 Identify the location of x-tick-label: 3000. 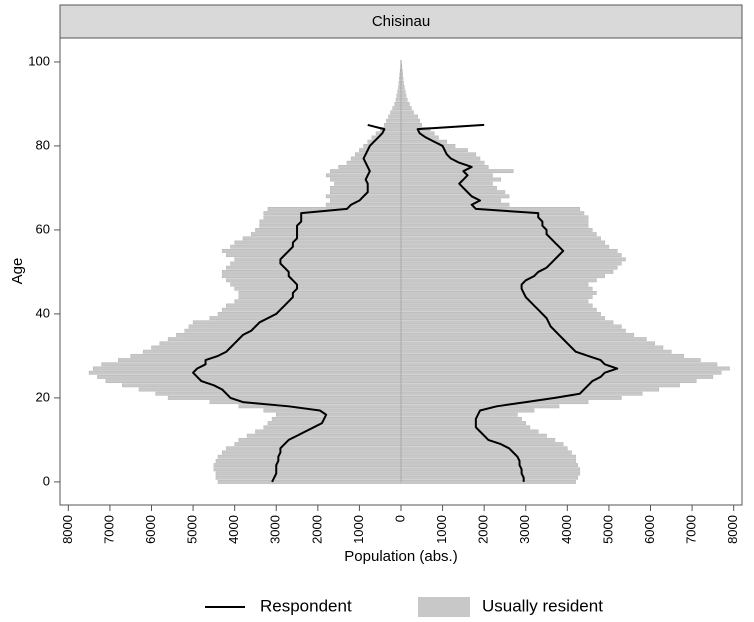
(275, 529).